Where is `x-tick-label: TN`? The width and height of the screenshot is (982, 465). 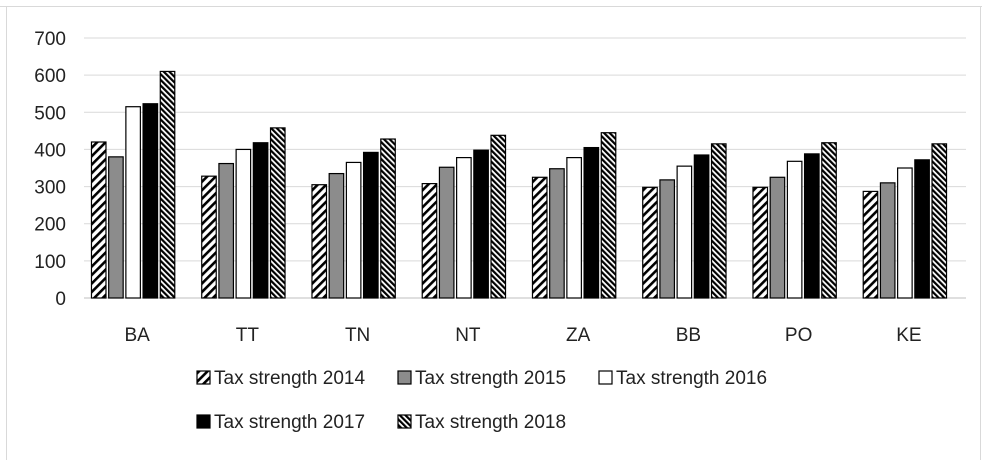
x-tick-label: TN is located at coordinates (357, 335).